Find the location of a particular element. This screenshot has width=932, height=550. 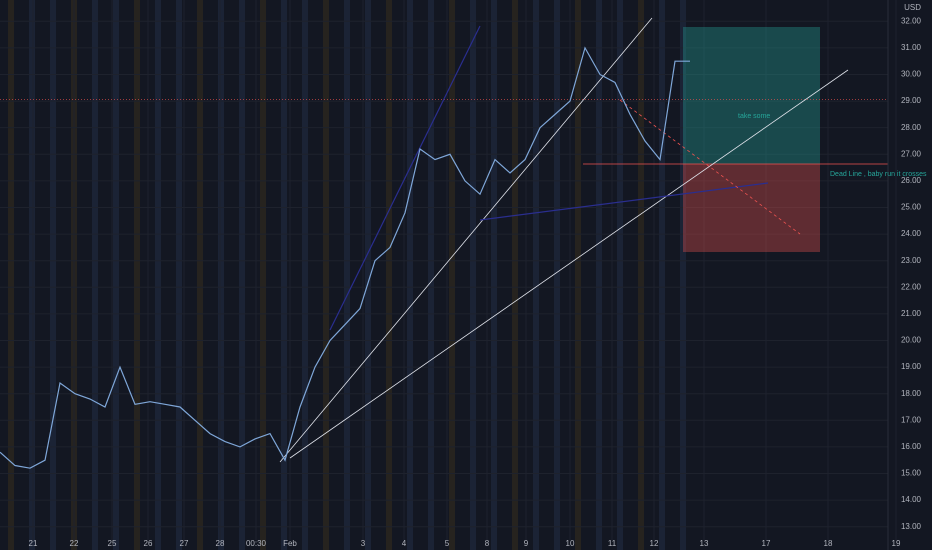

x-tick-label: 18 is located at coordinates (828, 543).